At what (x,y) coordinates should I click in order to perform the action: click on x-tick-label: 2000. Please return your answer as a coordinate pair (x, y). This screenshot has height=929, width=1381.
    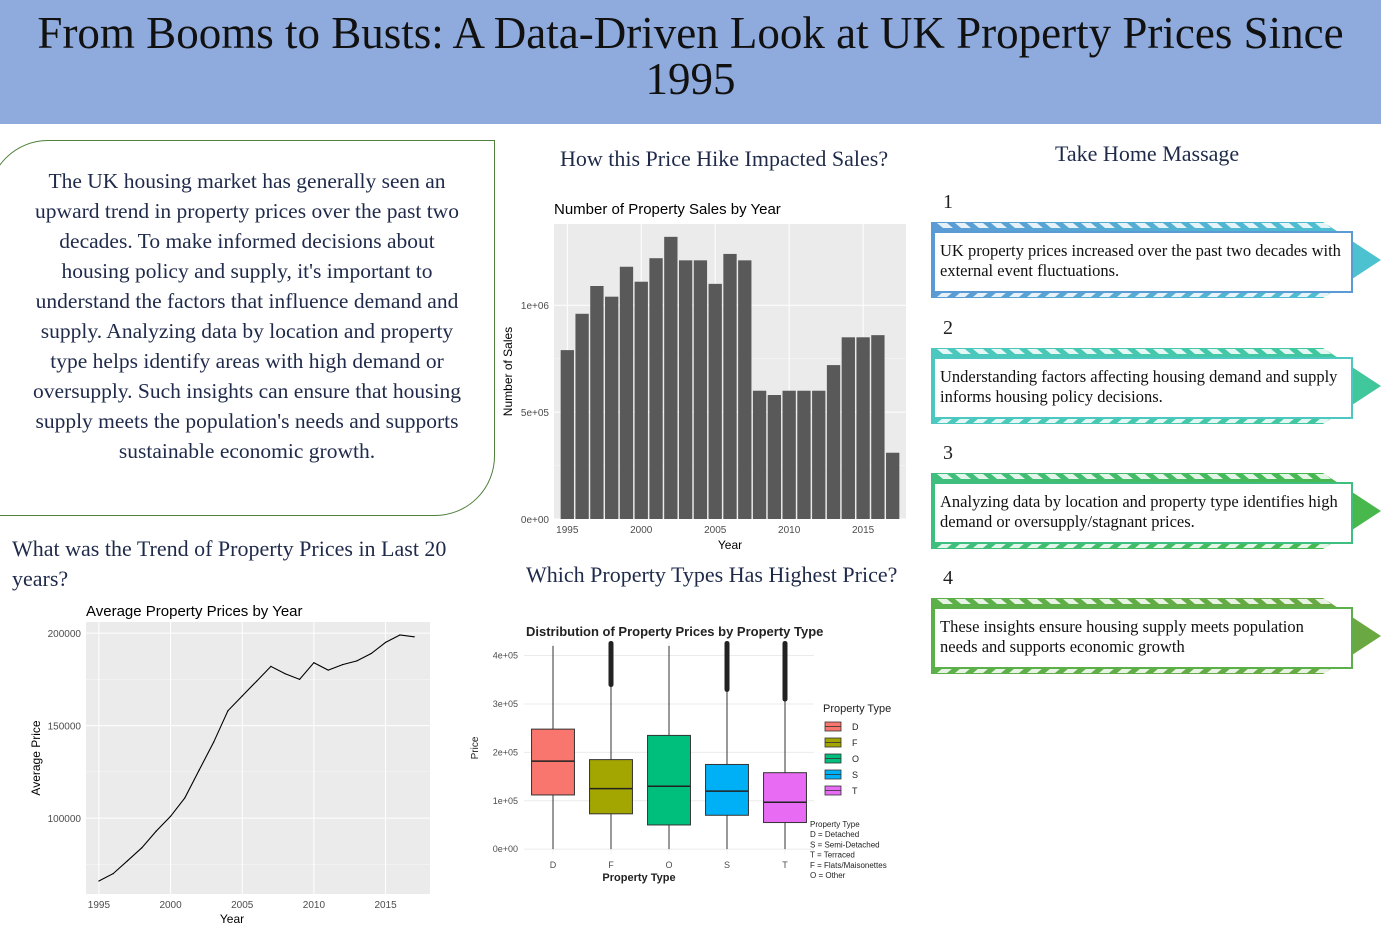
    Looking at the image, I should click on (170, 905).